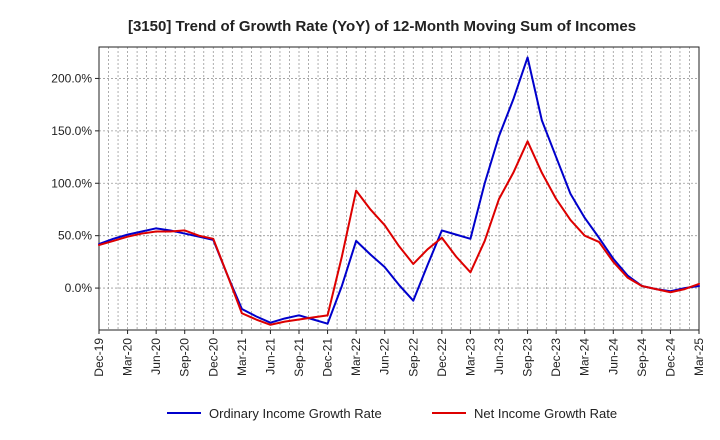  Describe the element at coordinates (242, 357) in the screenshot. I see `x-tick-label: Mar-21` at that location.